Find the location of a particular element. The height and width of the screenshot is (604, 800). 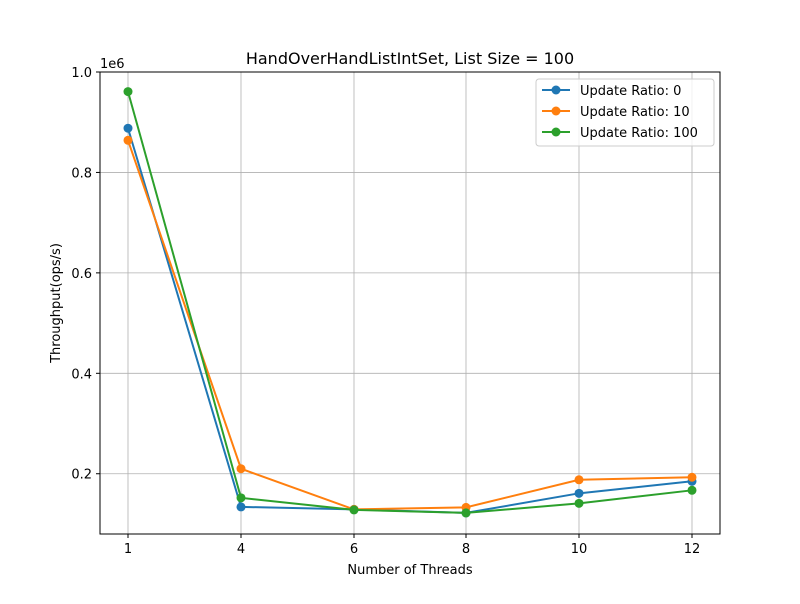

y-axis-multiplier: 1e6 is located at coordinates (112, 64).